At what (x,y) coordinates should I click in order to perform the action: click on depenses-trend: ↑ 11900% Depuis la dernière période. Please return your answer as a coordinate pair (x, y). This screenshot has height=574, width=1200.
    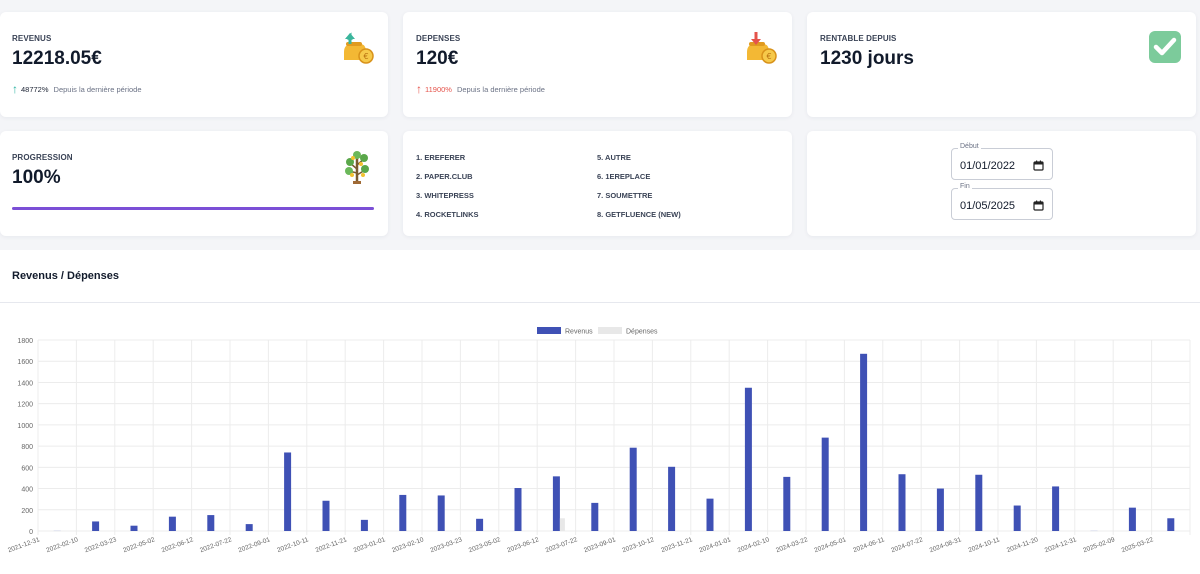
    Looking at the image, I should click on (597, 89).